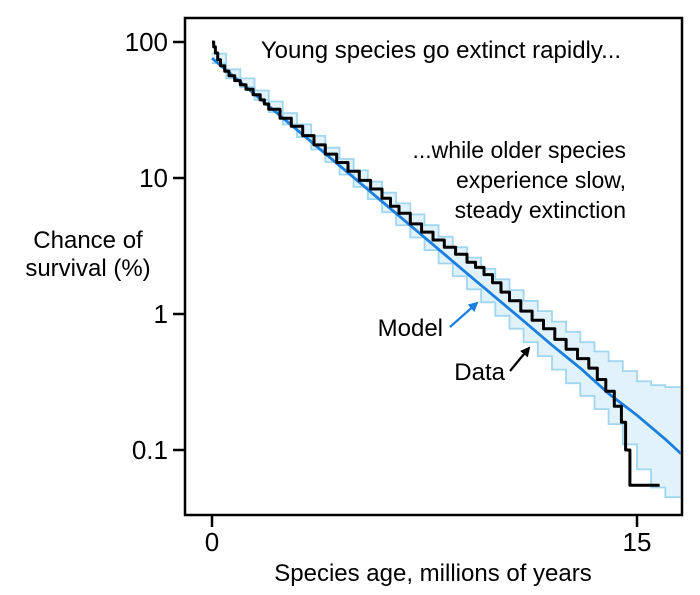 The height and width of the screenshot is (595, 700). What do you see at coordinates (479, 372) in the screenshot?
I see `data-label: Data` at bounding box center [479, 372].